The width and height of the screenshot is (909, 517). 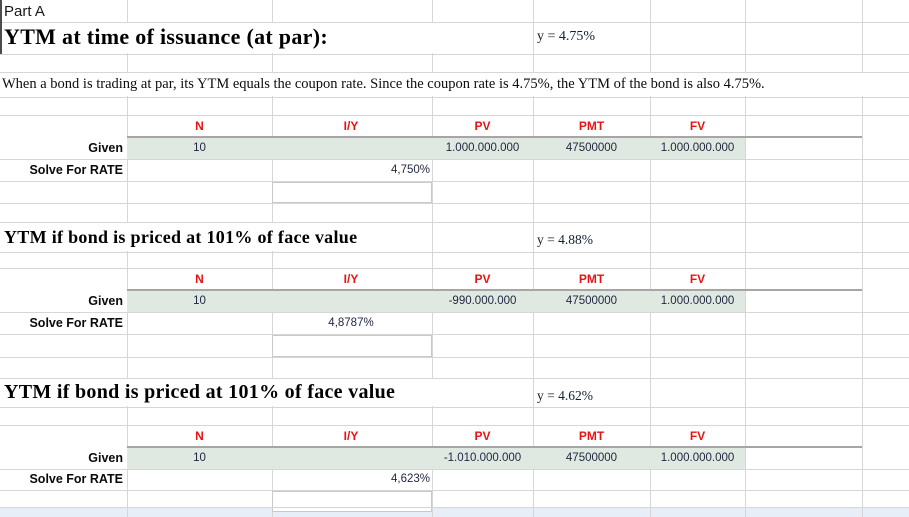 What do you see at coordinates (199, 126) in the screenshot?
I see `s1-header-n: N` at bounding box center [199, 126].